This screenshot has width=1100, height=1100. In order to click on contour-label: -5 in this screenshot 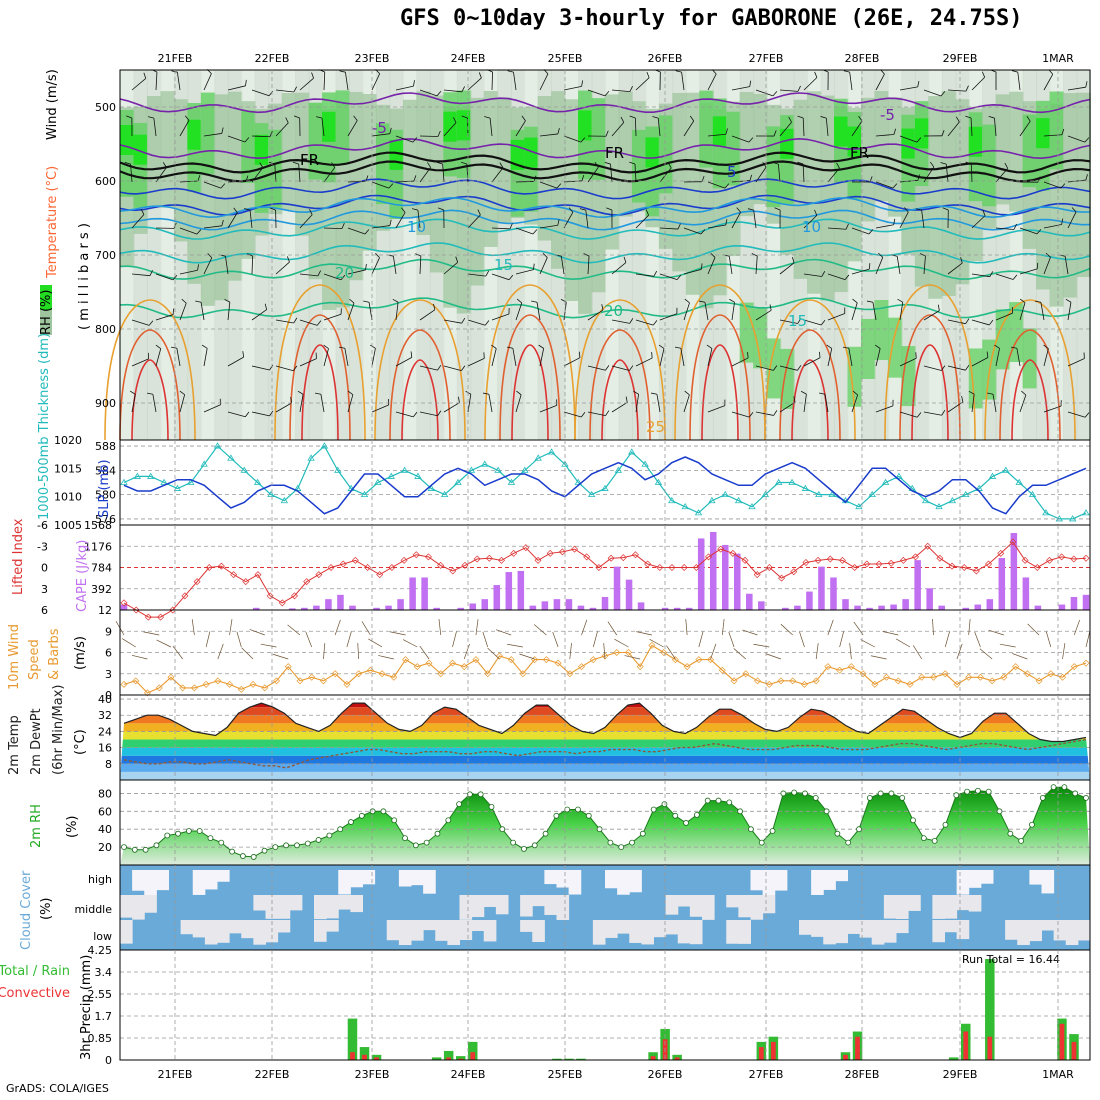, I will do `click(379, 128)`.